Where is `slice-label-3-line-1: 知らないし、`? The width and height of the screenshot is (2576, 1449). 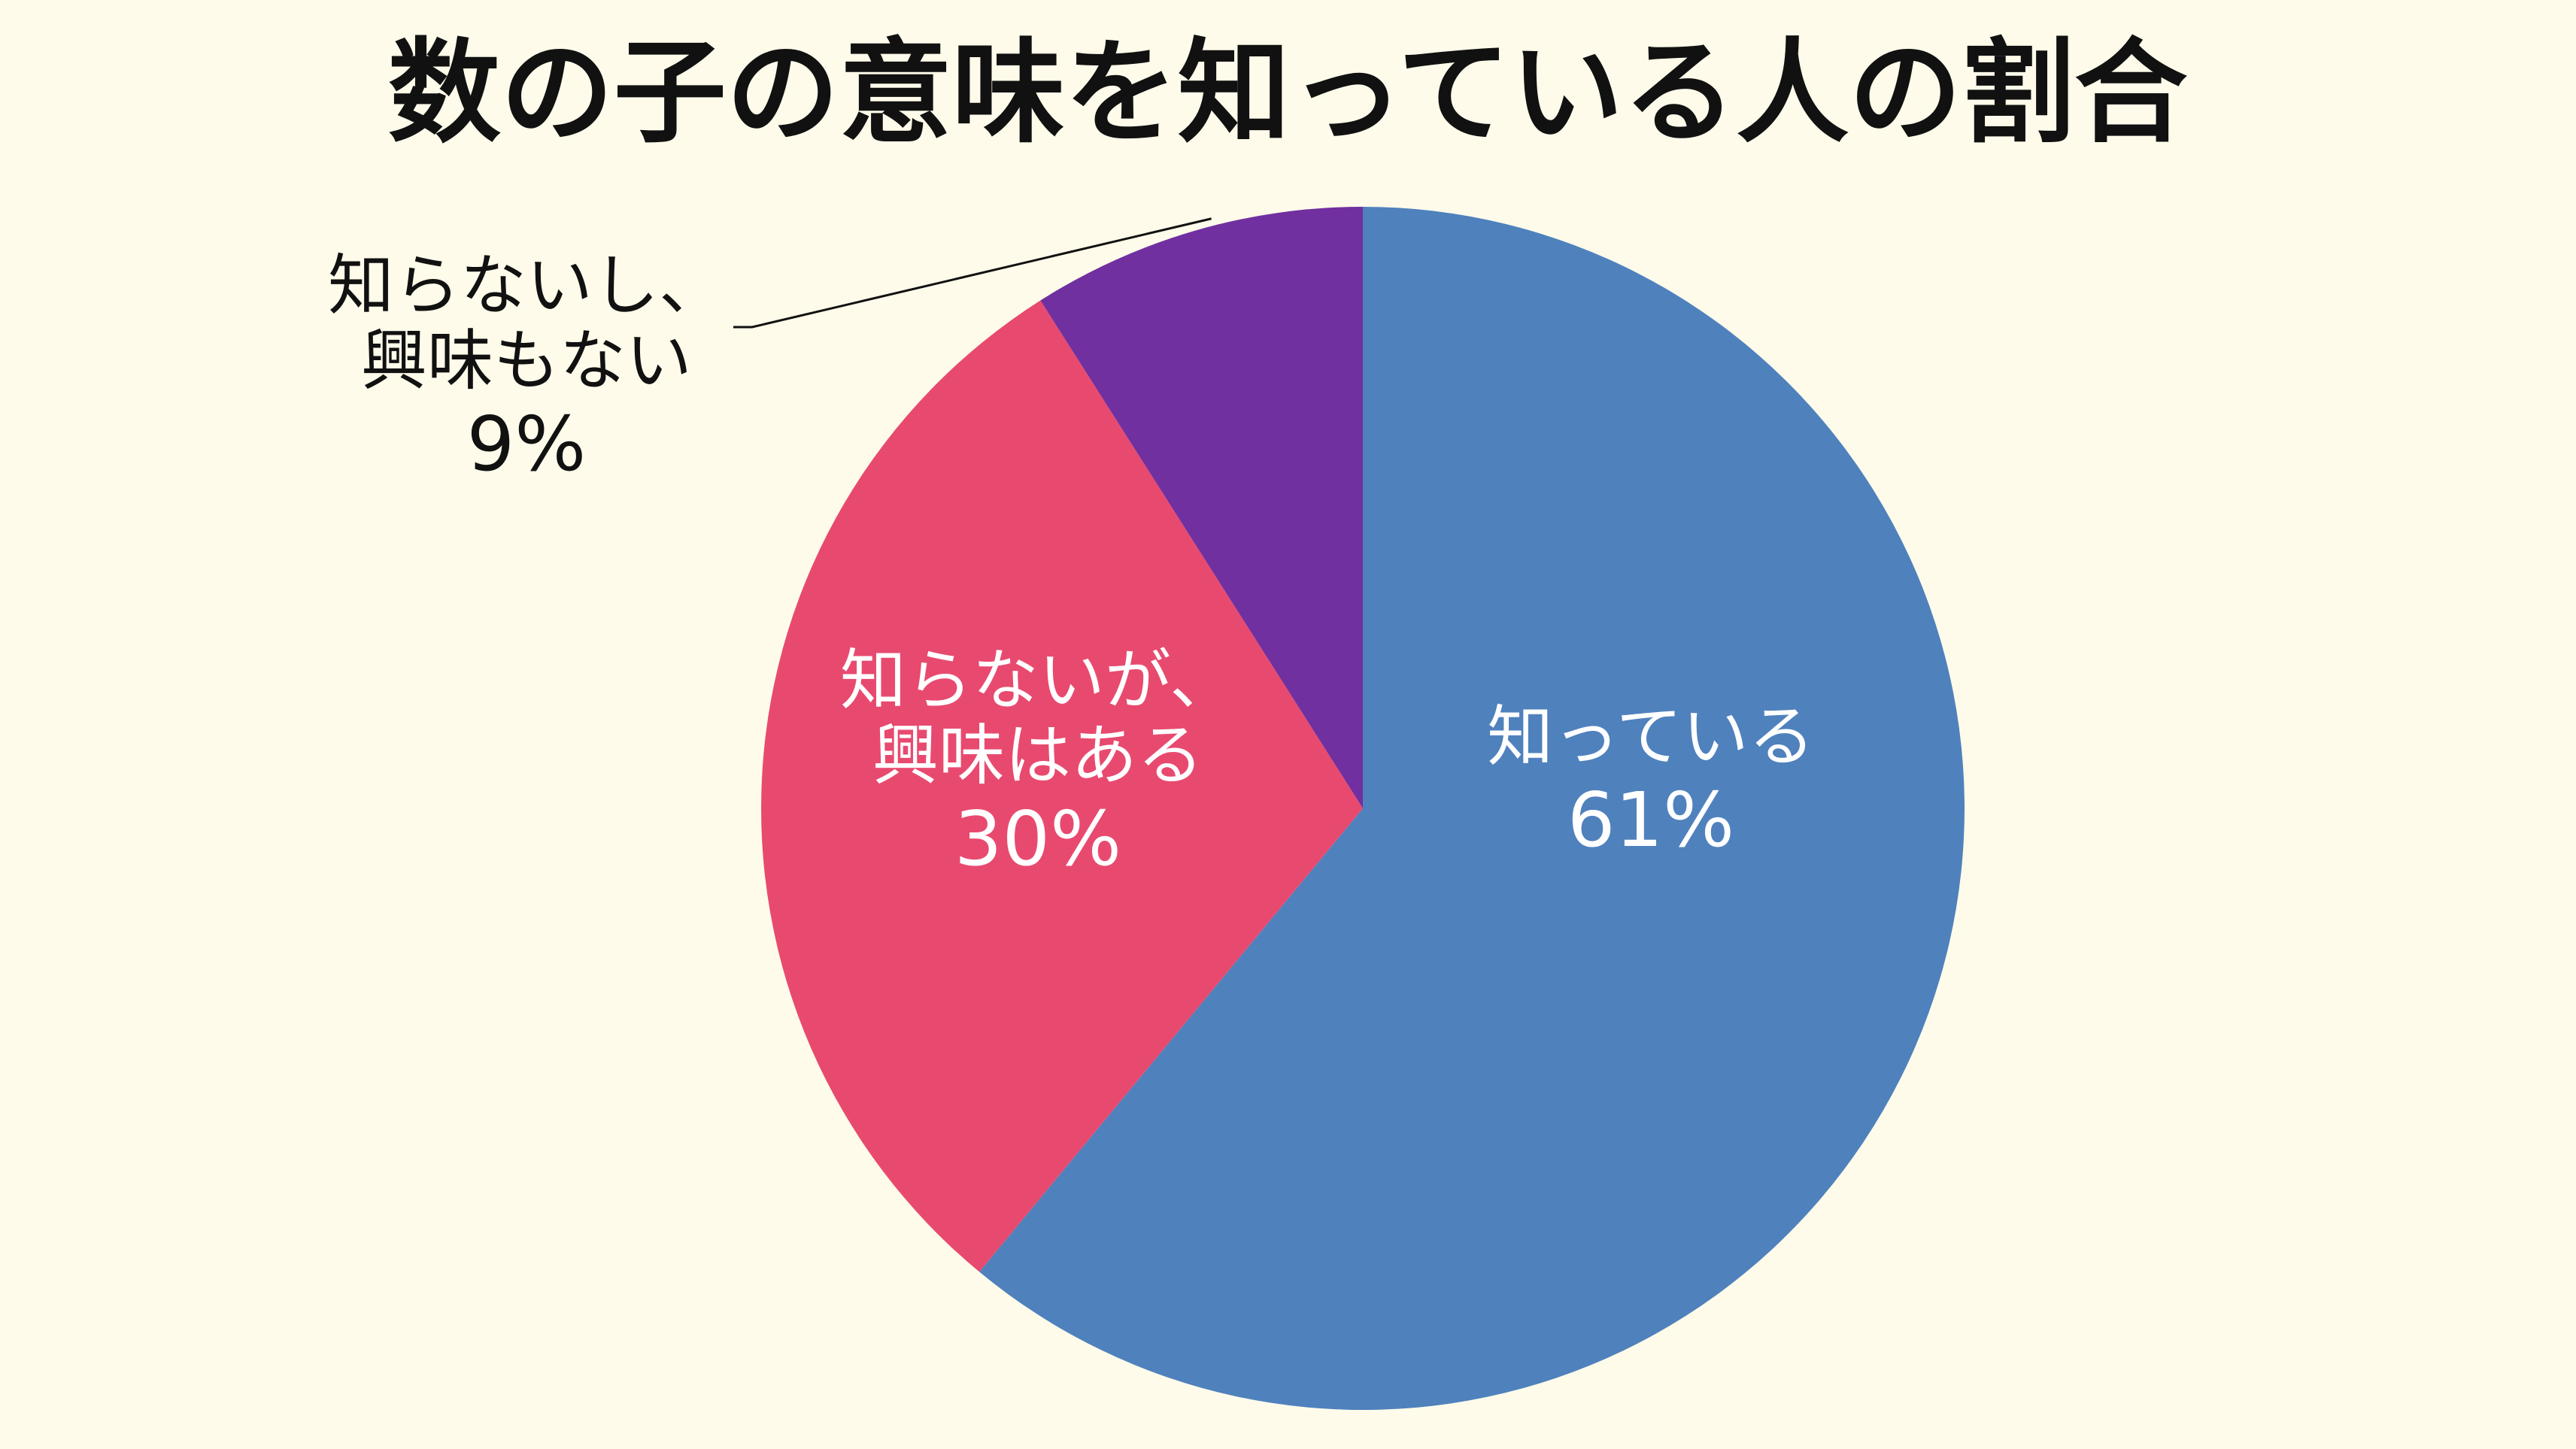
slice-label-3-line-1: 知らないし、 is located at coordinates (526, 285).